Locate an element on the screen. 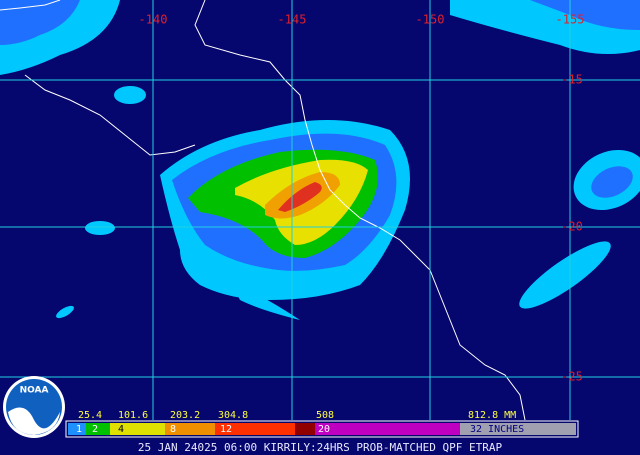 The image size is (640, 455). inch-label: 8 is located at coordinates (173, 429).